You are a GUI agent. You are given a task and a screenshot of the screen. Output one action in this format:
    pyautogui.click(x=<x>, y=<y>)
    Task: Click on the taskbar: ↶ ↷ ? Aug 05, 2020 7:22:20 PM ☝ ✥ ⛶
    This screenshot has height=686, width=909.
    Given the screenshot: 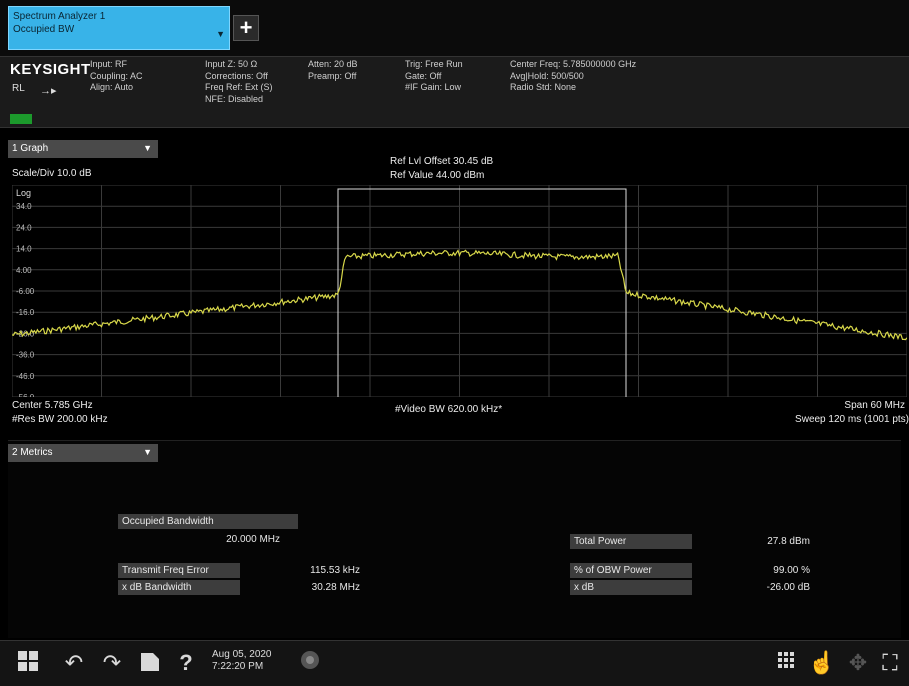 What is the action you would take?
    pyautogui.click(x=454, y=663)
    